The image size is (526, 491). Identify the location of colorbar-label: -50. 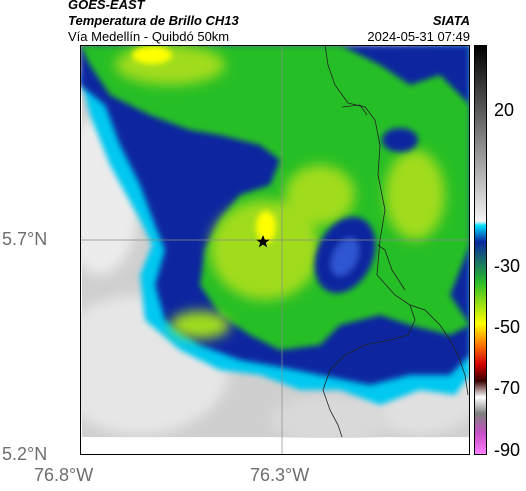
(507, 327).